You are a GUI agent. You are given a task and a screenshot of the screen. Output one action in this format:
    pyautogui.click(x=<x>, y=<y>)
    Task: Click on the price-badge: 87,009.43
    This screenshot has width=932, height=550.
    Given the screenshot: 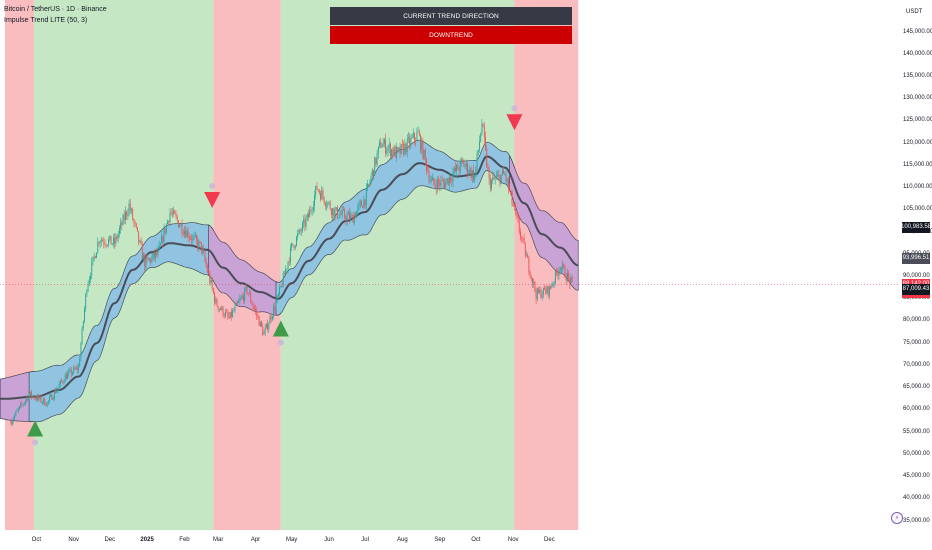 What is the action you would take?
    pyautogui.click(x=916, y=290)
    